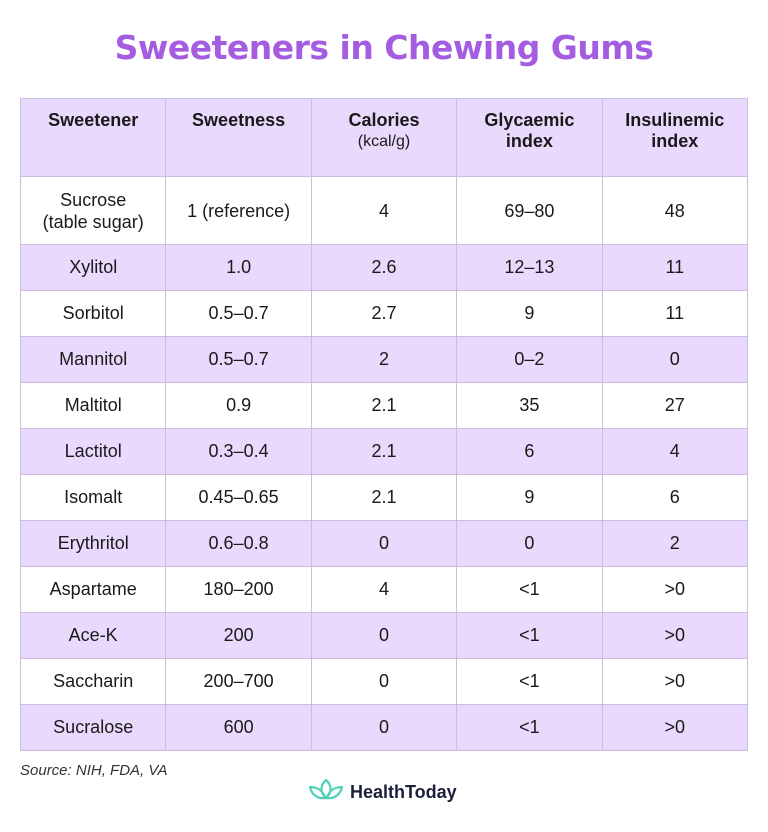  I want to click on table-row: Sorbitol 0.5–0.7 2.7 9 11, so click(384, 313).